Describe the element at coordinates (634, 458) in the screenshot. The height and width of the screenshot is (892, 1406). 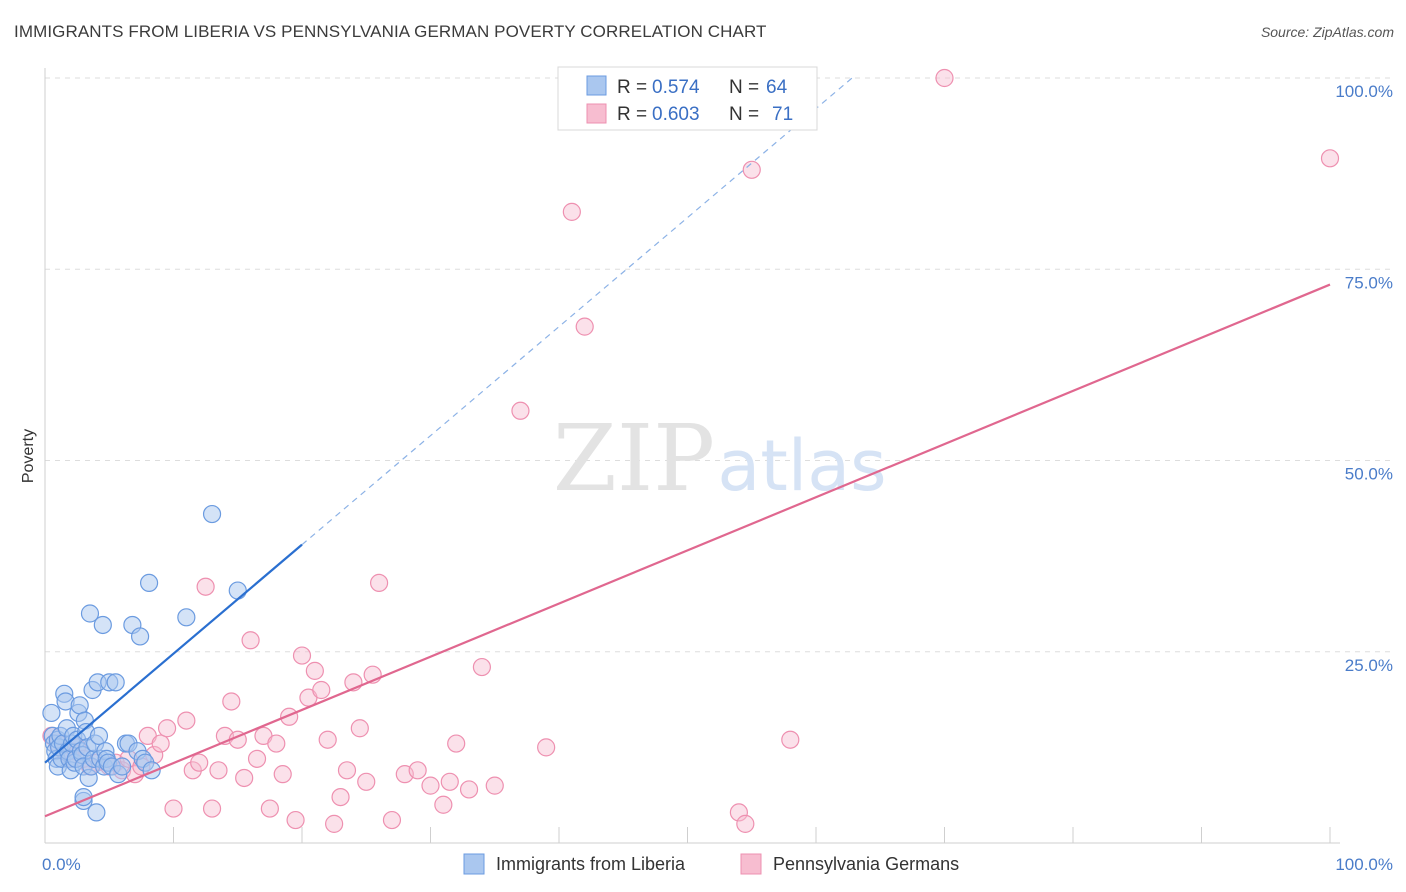
I see `watermark-zip: ZIP` at that location.